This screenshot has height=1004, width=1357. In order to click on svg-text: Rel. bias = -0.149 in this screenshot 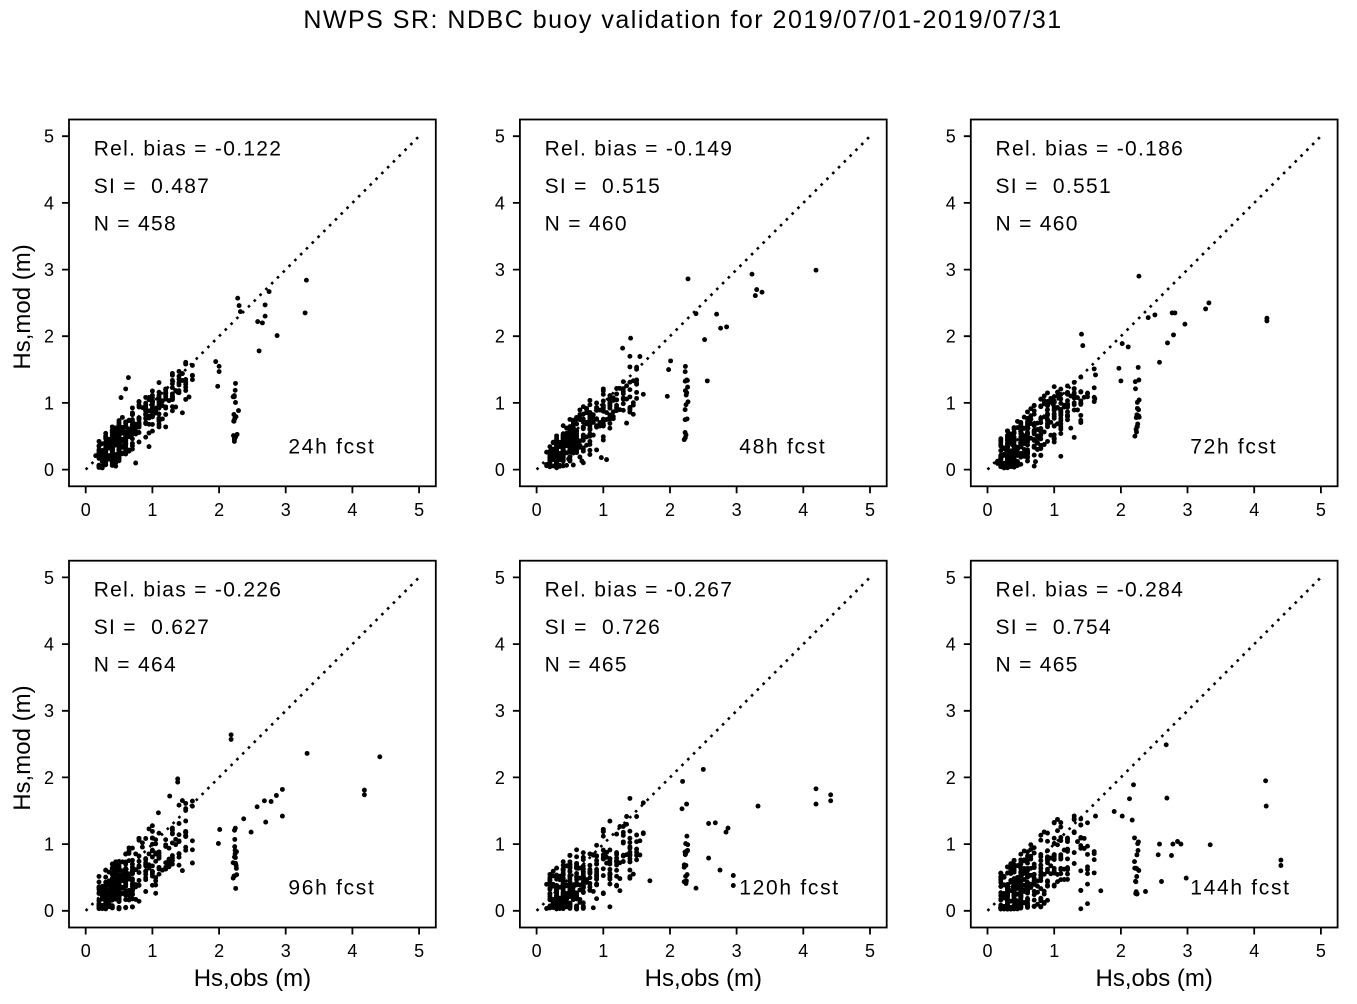, I will do `click(639, 149)`.